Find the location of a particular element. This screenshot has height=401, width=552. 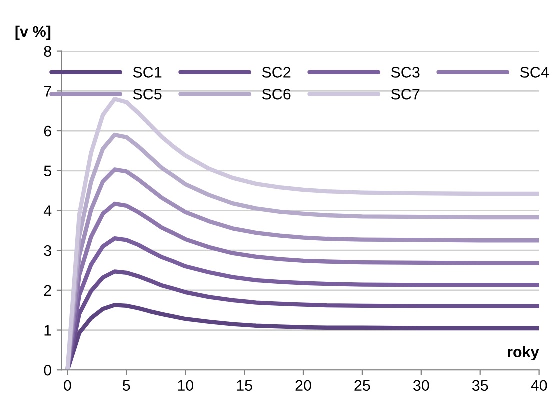

y-tick-label: 2 is located at coordinates (48, 290).